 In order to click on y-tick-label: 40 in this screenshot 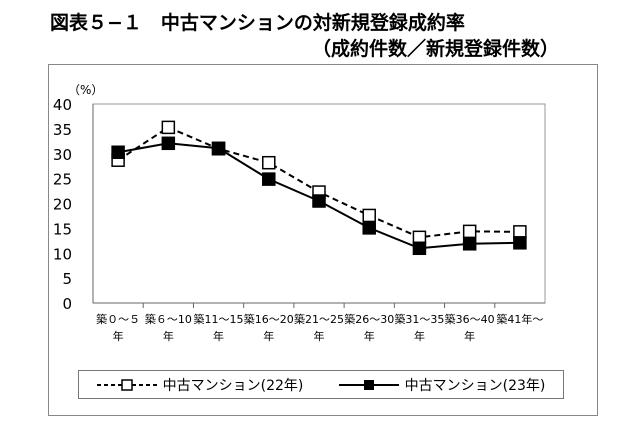, I will do `click(62, 105)`.